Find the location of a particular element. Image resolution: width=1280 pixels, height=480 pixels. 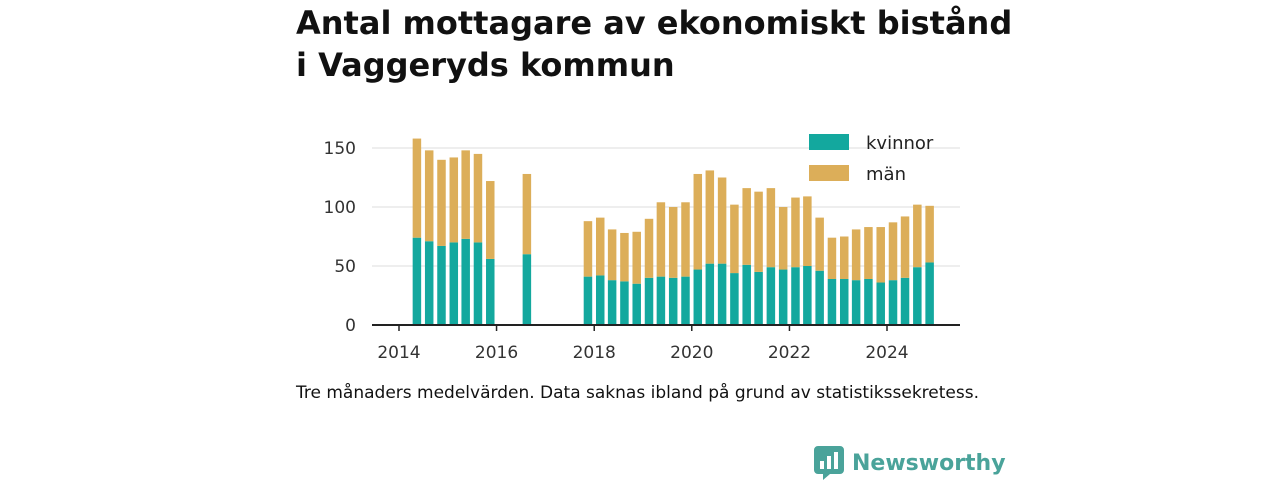

y-tick-label: 150 is located at coordinates (340, 149).